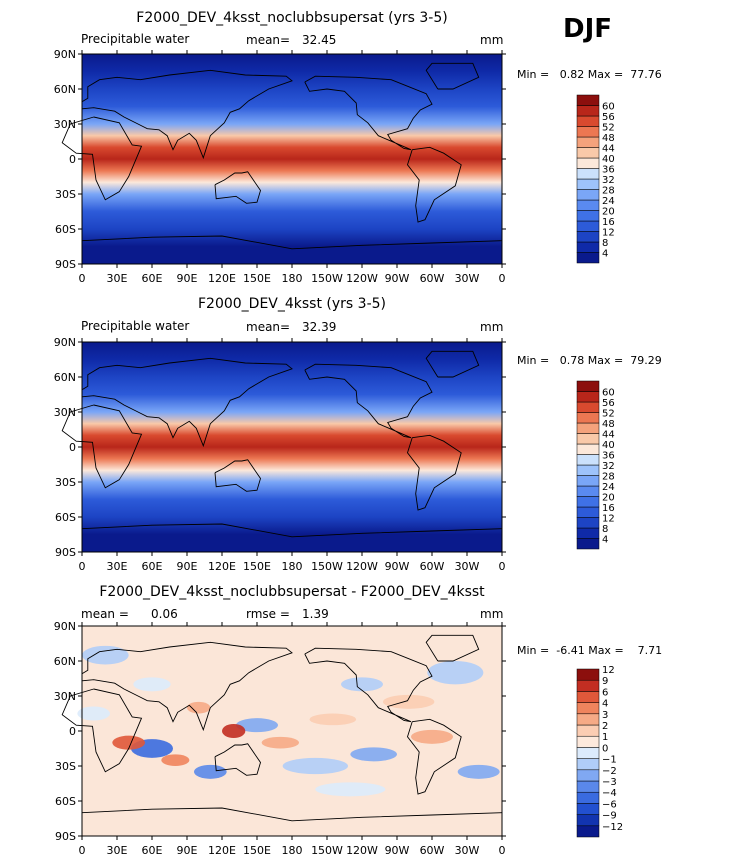 This screenshot has width=733, height=866. I want to click on colorbar-tick-label: 44, so click(608, 435).